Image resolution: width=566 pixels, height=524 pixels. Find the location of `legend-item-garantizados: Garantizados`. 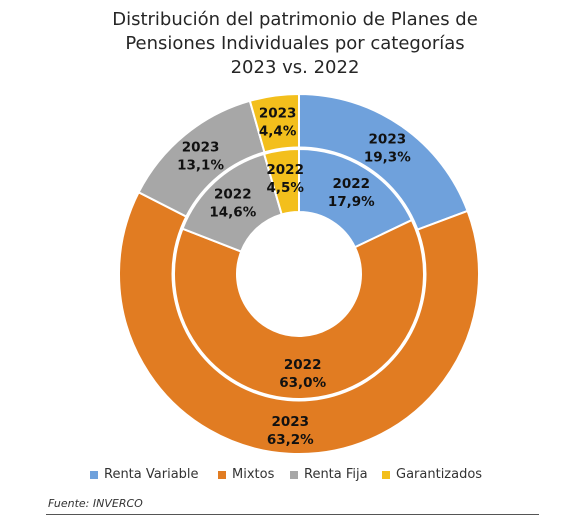

legend-item-garantizados: Garantizados is located at coordinates (432, 474).